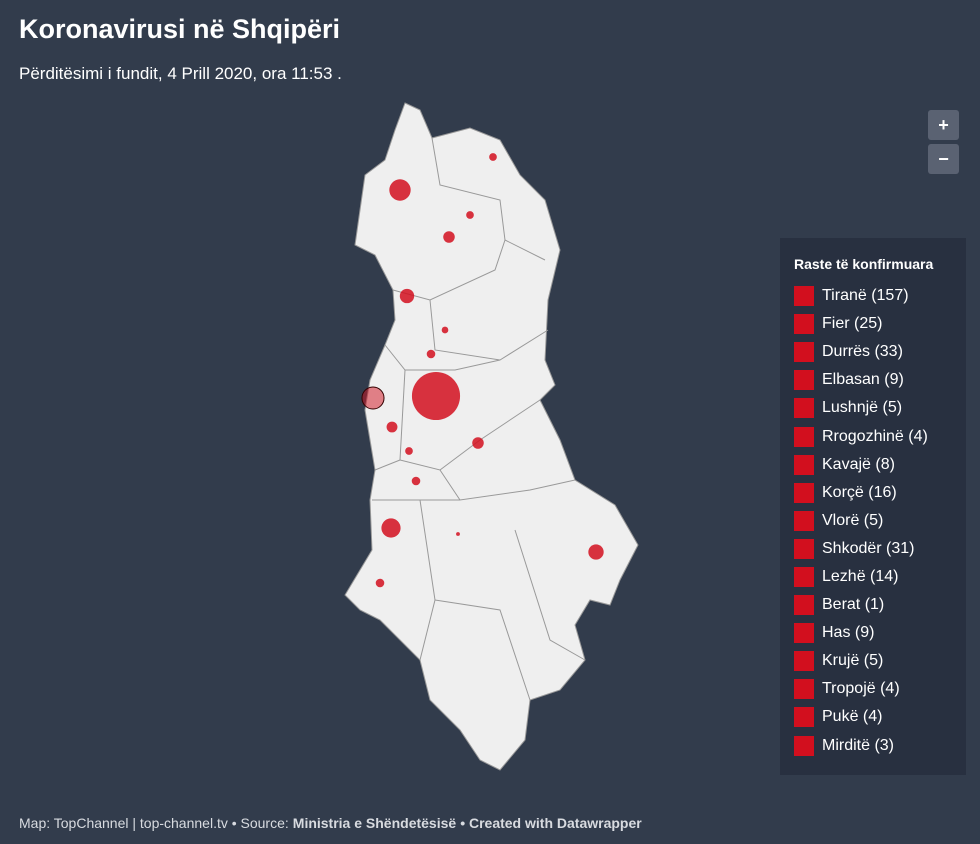 The image size is (980, 844). Describe the element at coordinates (868, 548) in the screenshot. I see `legend-label: Shkodër (31)` at that location.